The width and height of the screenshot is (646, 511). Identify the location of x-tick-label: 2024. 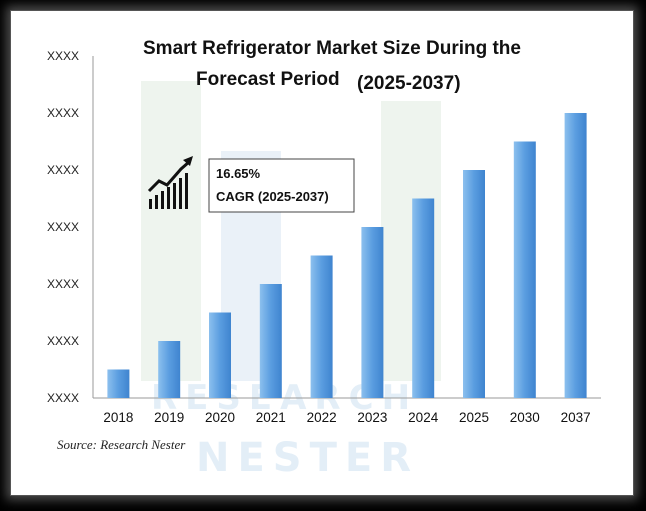
(423, 417).